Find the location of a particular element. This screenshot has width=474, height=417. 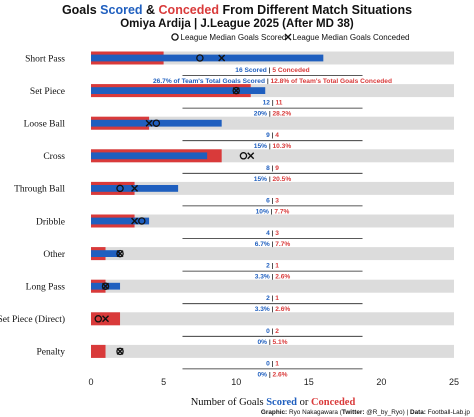

count-conceded: 9 is located at coordinates (277, 168).